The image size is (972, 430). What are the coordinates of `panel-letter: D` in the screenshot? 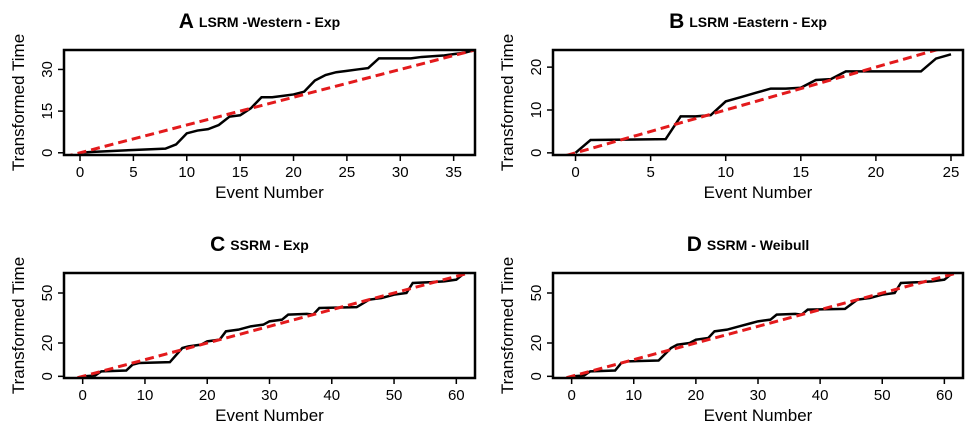 It's located at (694, 244).